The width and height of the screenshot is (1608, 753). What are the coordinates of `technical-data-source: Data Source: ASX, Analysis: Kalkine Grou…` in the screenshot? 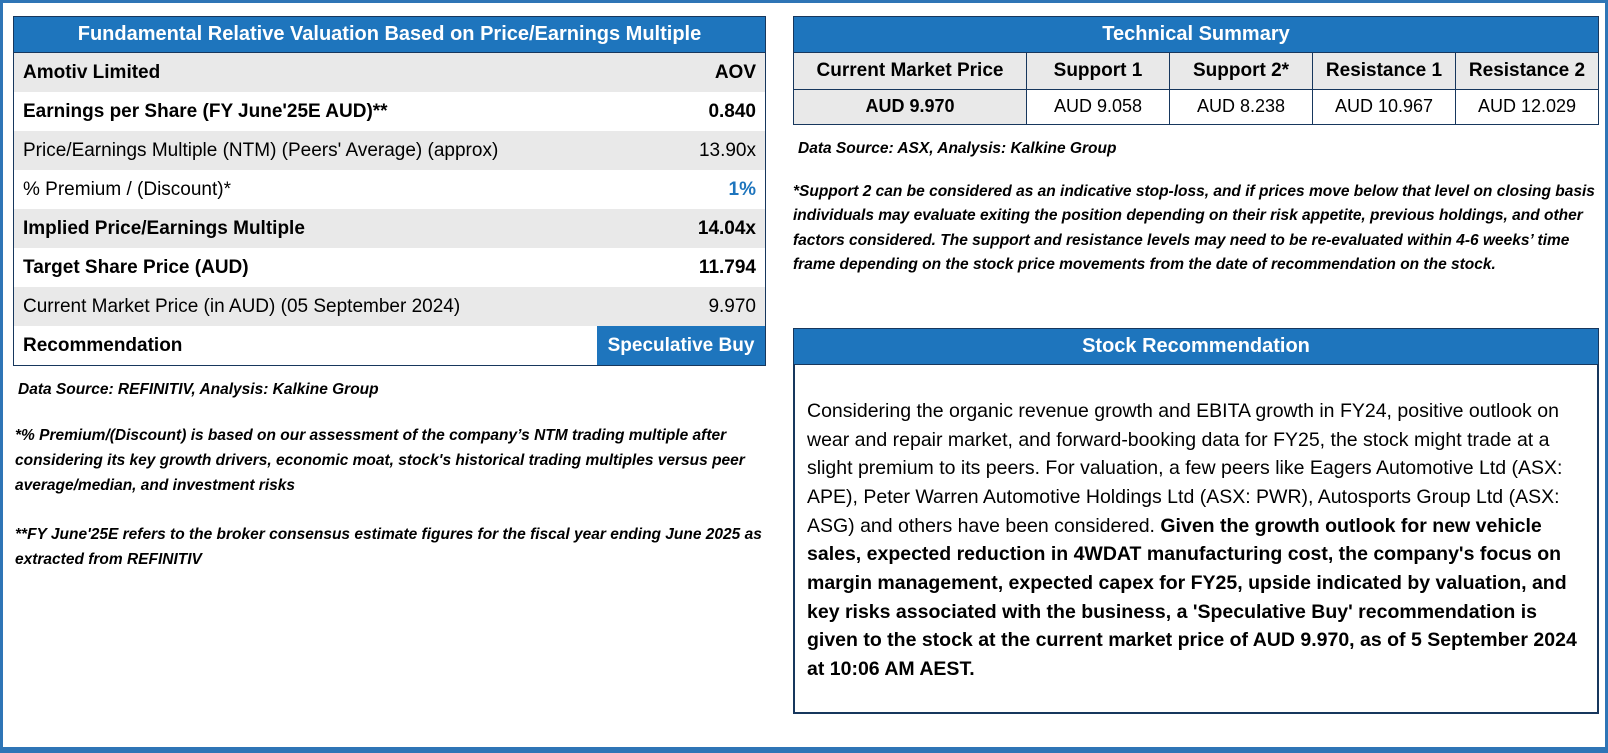 It's located at (957, 148).